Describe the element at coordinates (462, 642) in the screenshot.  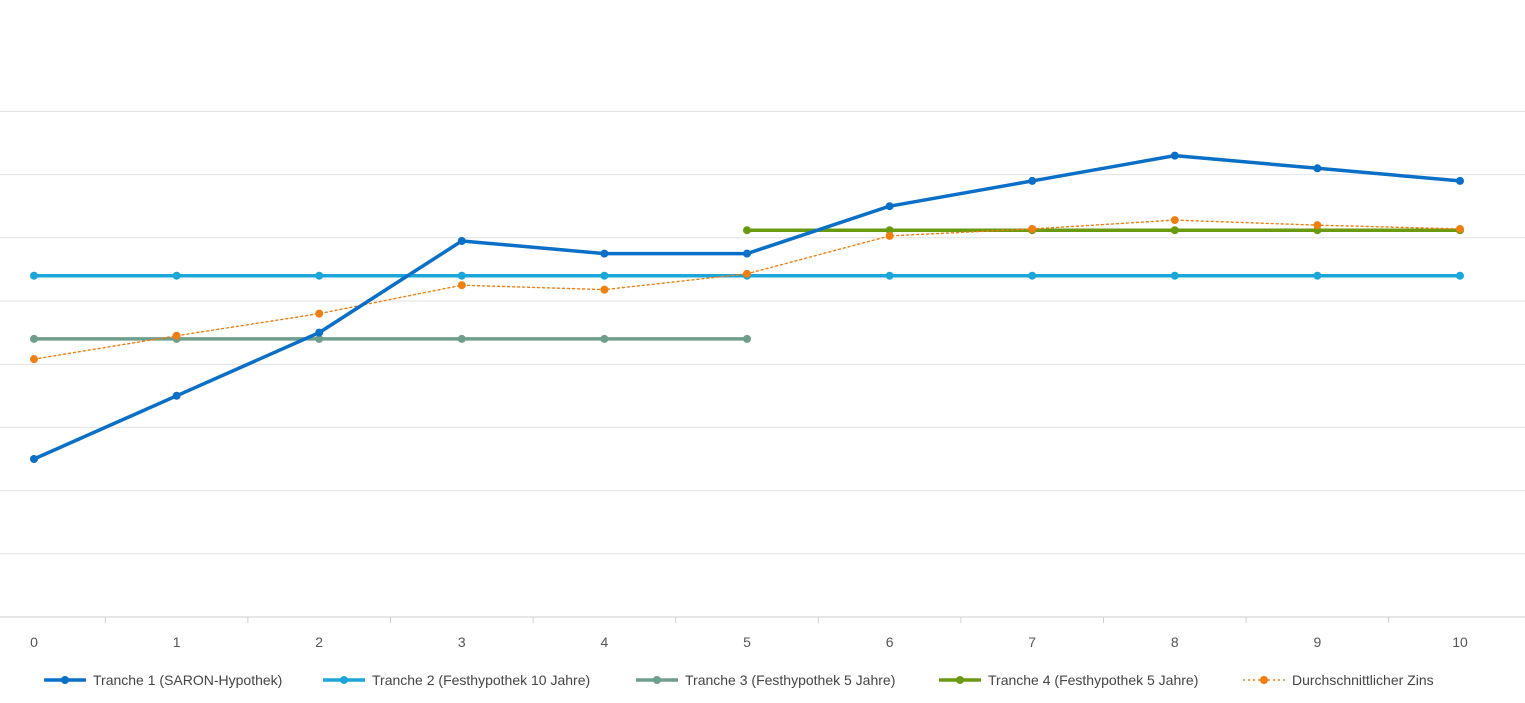
I see `x-tick-label: 3` at that location.